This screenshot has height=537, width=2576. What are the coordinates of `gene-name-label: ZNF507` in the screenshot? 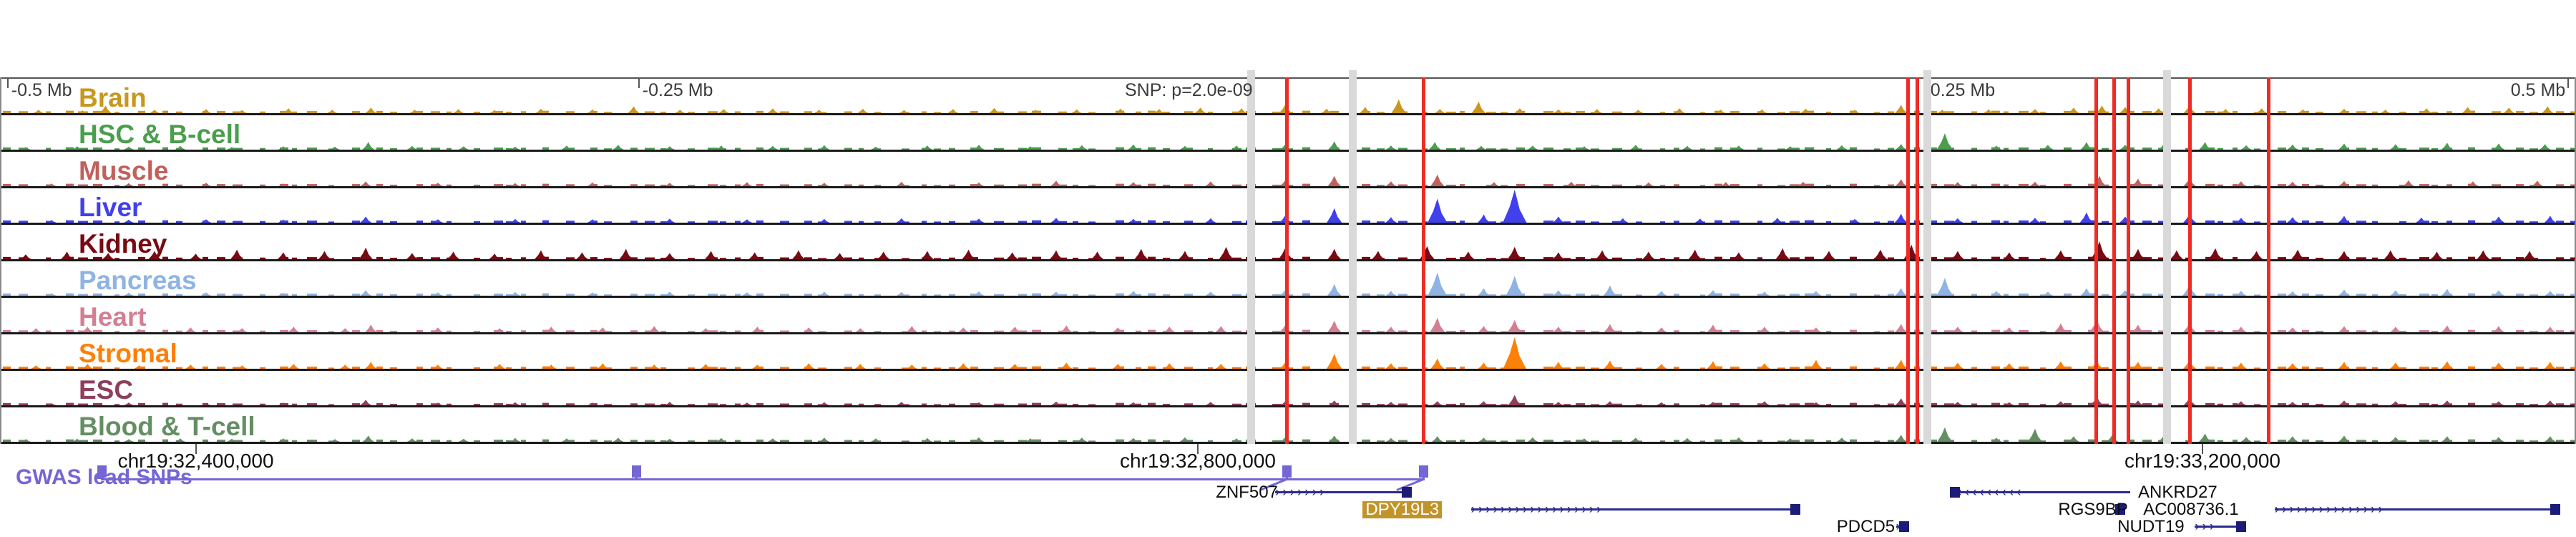 It's located at (1247, 492).